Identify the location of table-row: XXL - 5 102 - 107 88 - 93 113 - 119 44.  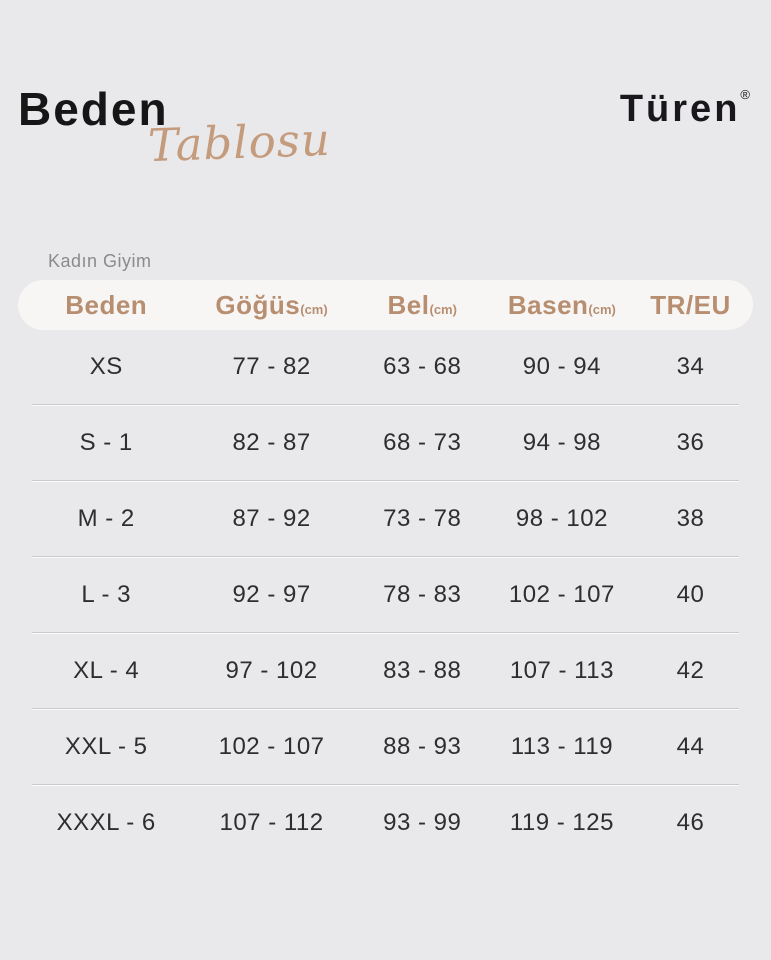
(385, 747).